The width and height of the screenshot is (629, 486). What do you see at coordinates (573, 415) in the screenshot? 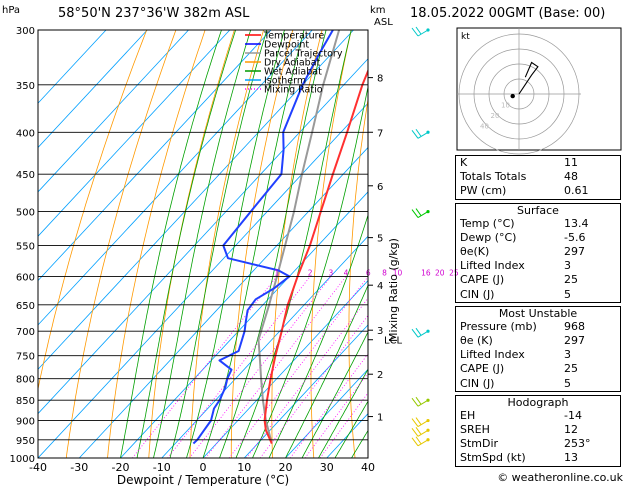
I see `index-value: -14` at bounding box center [573, 415].